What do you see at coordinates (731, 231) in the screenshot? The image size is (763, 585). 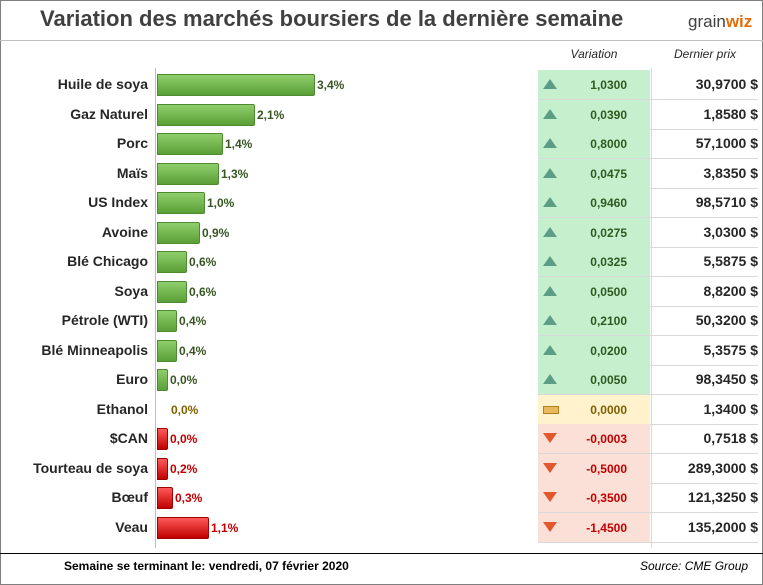 I see `last-price-value: 3,0300 $` at bounding box center [731, 231].